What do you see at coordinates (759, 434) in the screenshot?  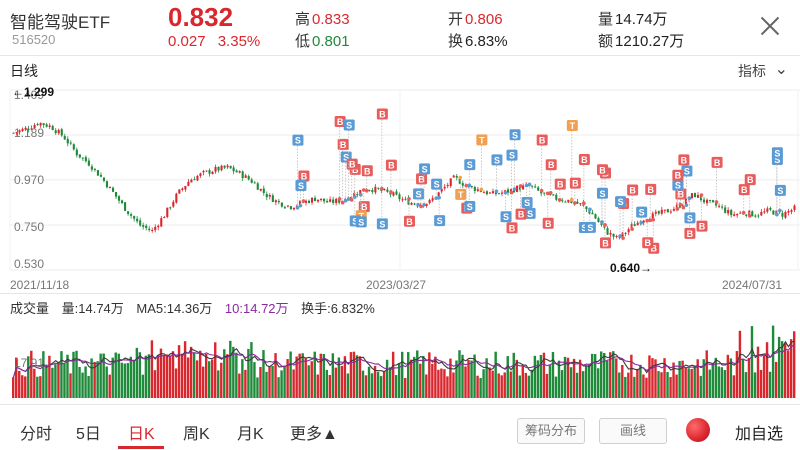 I see `add-favorite-button: 加自选` at bounding box center [759, 434].